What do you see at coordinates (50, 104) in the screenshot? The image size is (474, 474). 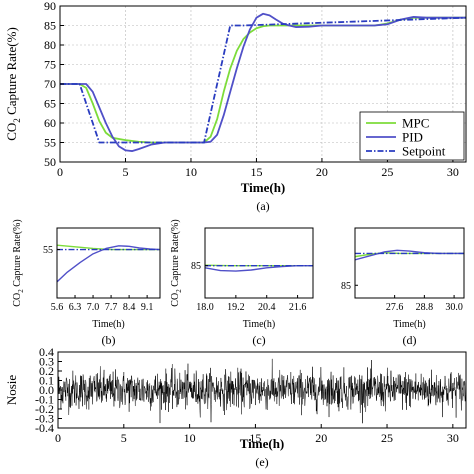 I see `y-tick-label: 65` at bounding box center [50, 104].